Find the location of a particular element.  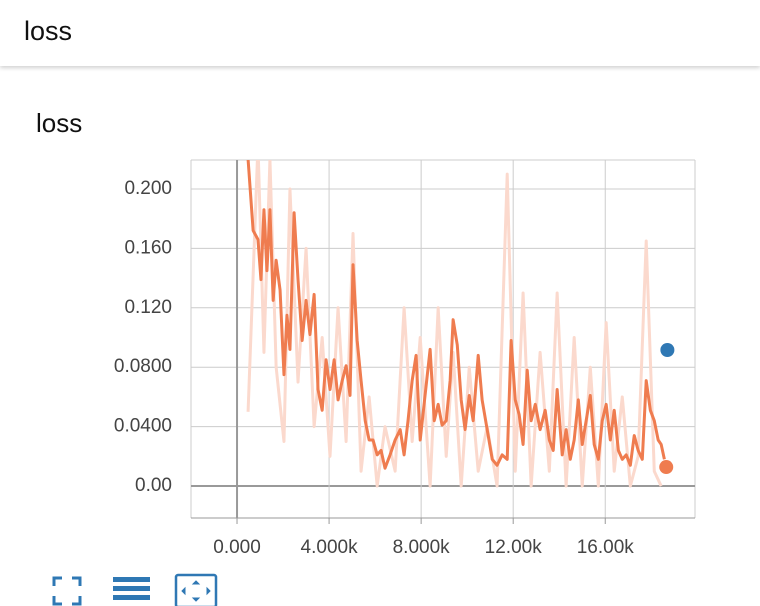

fullscreen-icon is located at coordinates (67, 591).